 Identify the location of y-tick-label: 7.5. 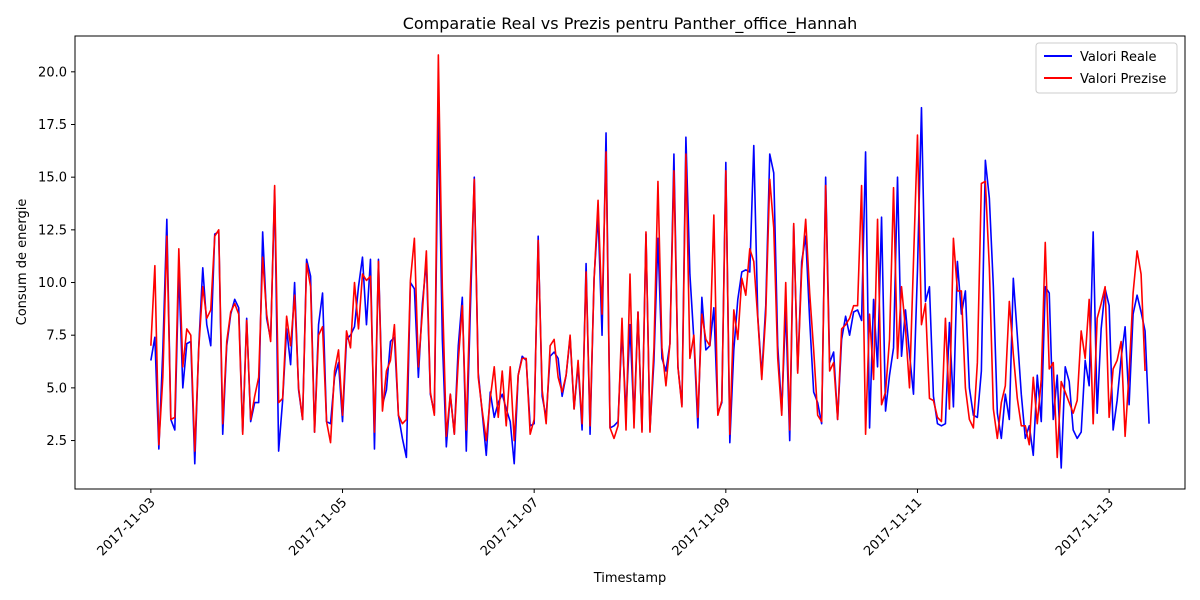
(56, 336).